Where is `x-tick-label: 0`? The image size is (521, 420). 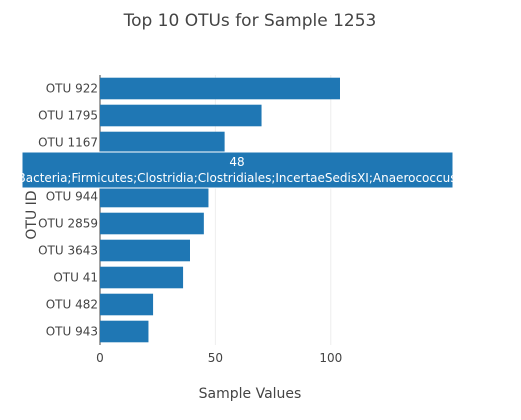 x-tick-label: 0 is located at coordinates (100, 358).